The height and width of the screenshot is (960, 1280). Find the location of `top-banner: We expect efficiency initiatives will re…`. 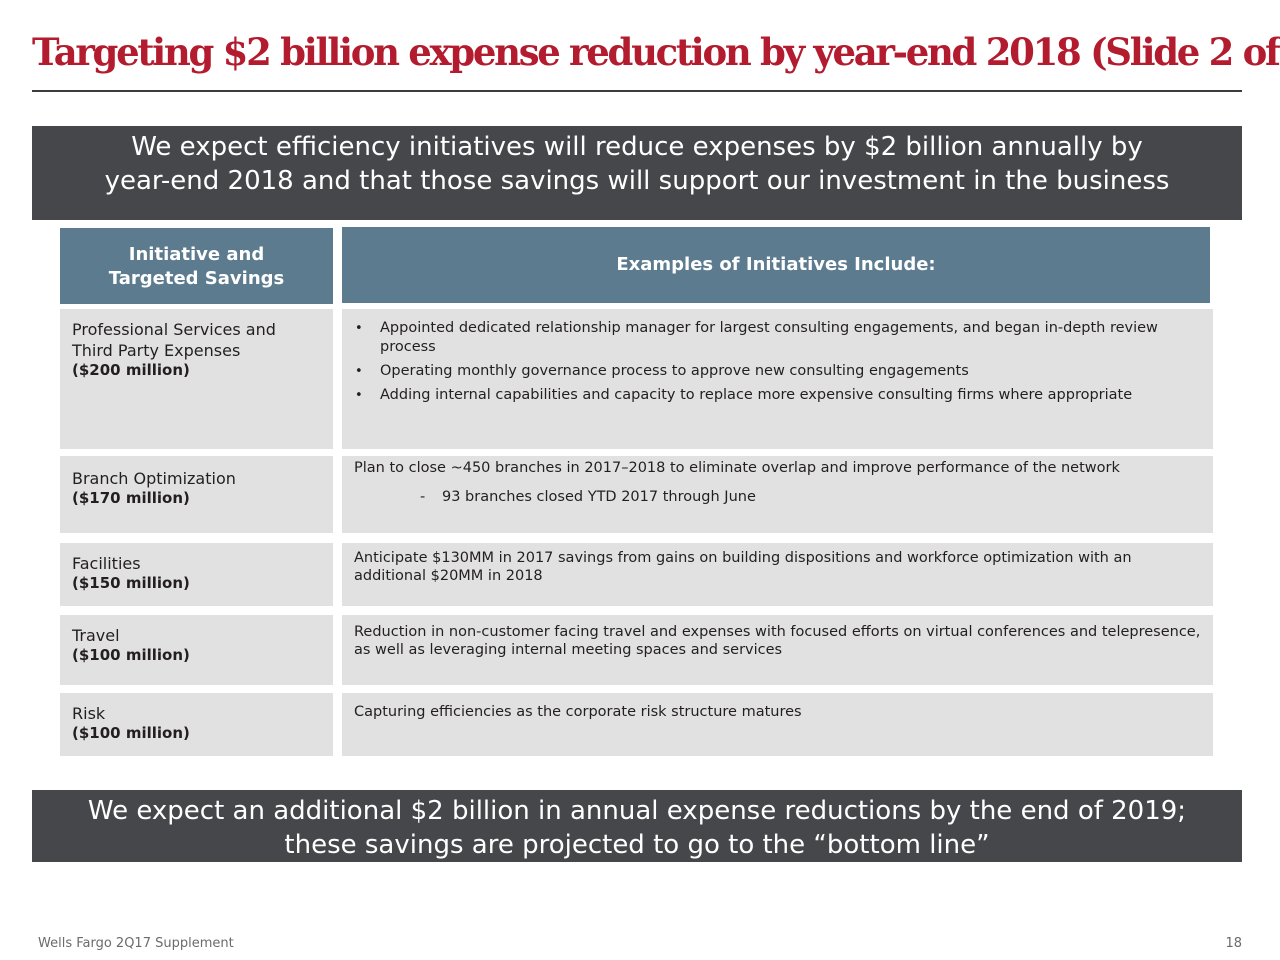

top-banner: We expect efficiency initiatives will re… is located at coordinates (637, 173).